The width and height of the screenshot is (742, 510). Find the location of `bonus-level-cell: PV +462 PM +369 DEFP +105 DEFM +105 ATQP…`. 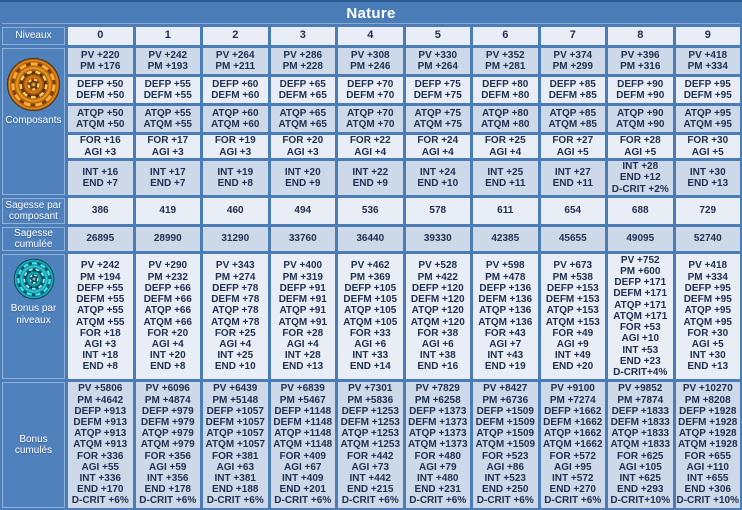

bonus-level-cell: PV +462 PM +369 DEFP +105 DEFM +105 ATQP… is located at coordinates (370, 316).